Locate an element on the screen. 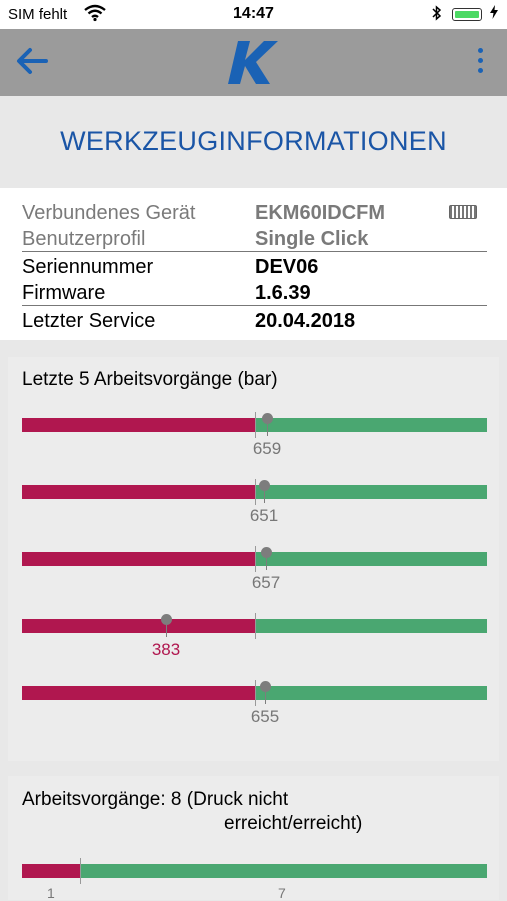 This screenshot has height=901, width=507. battery-icon is located at coordinates (467, 14).